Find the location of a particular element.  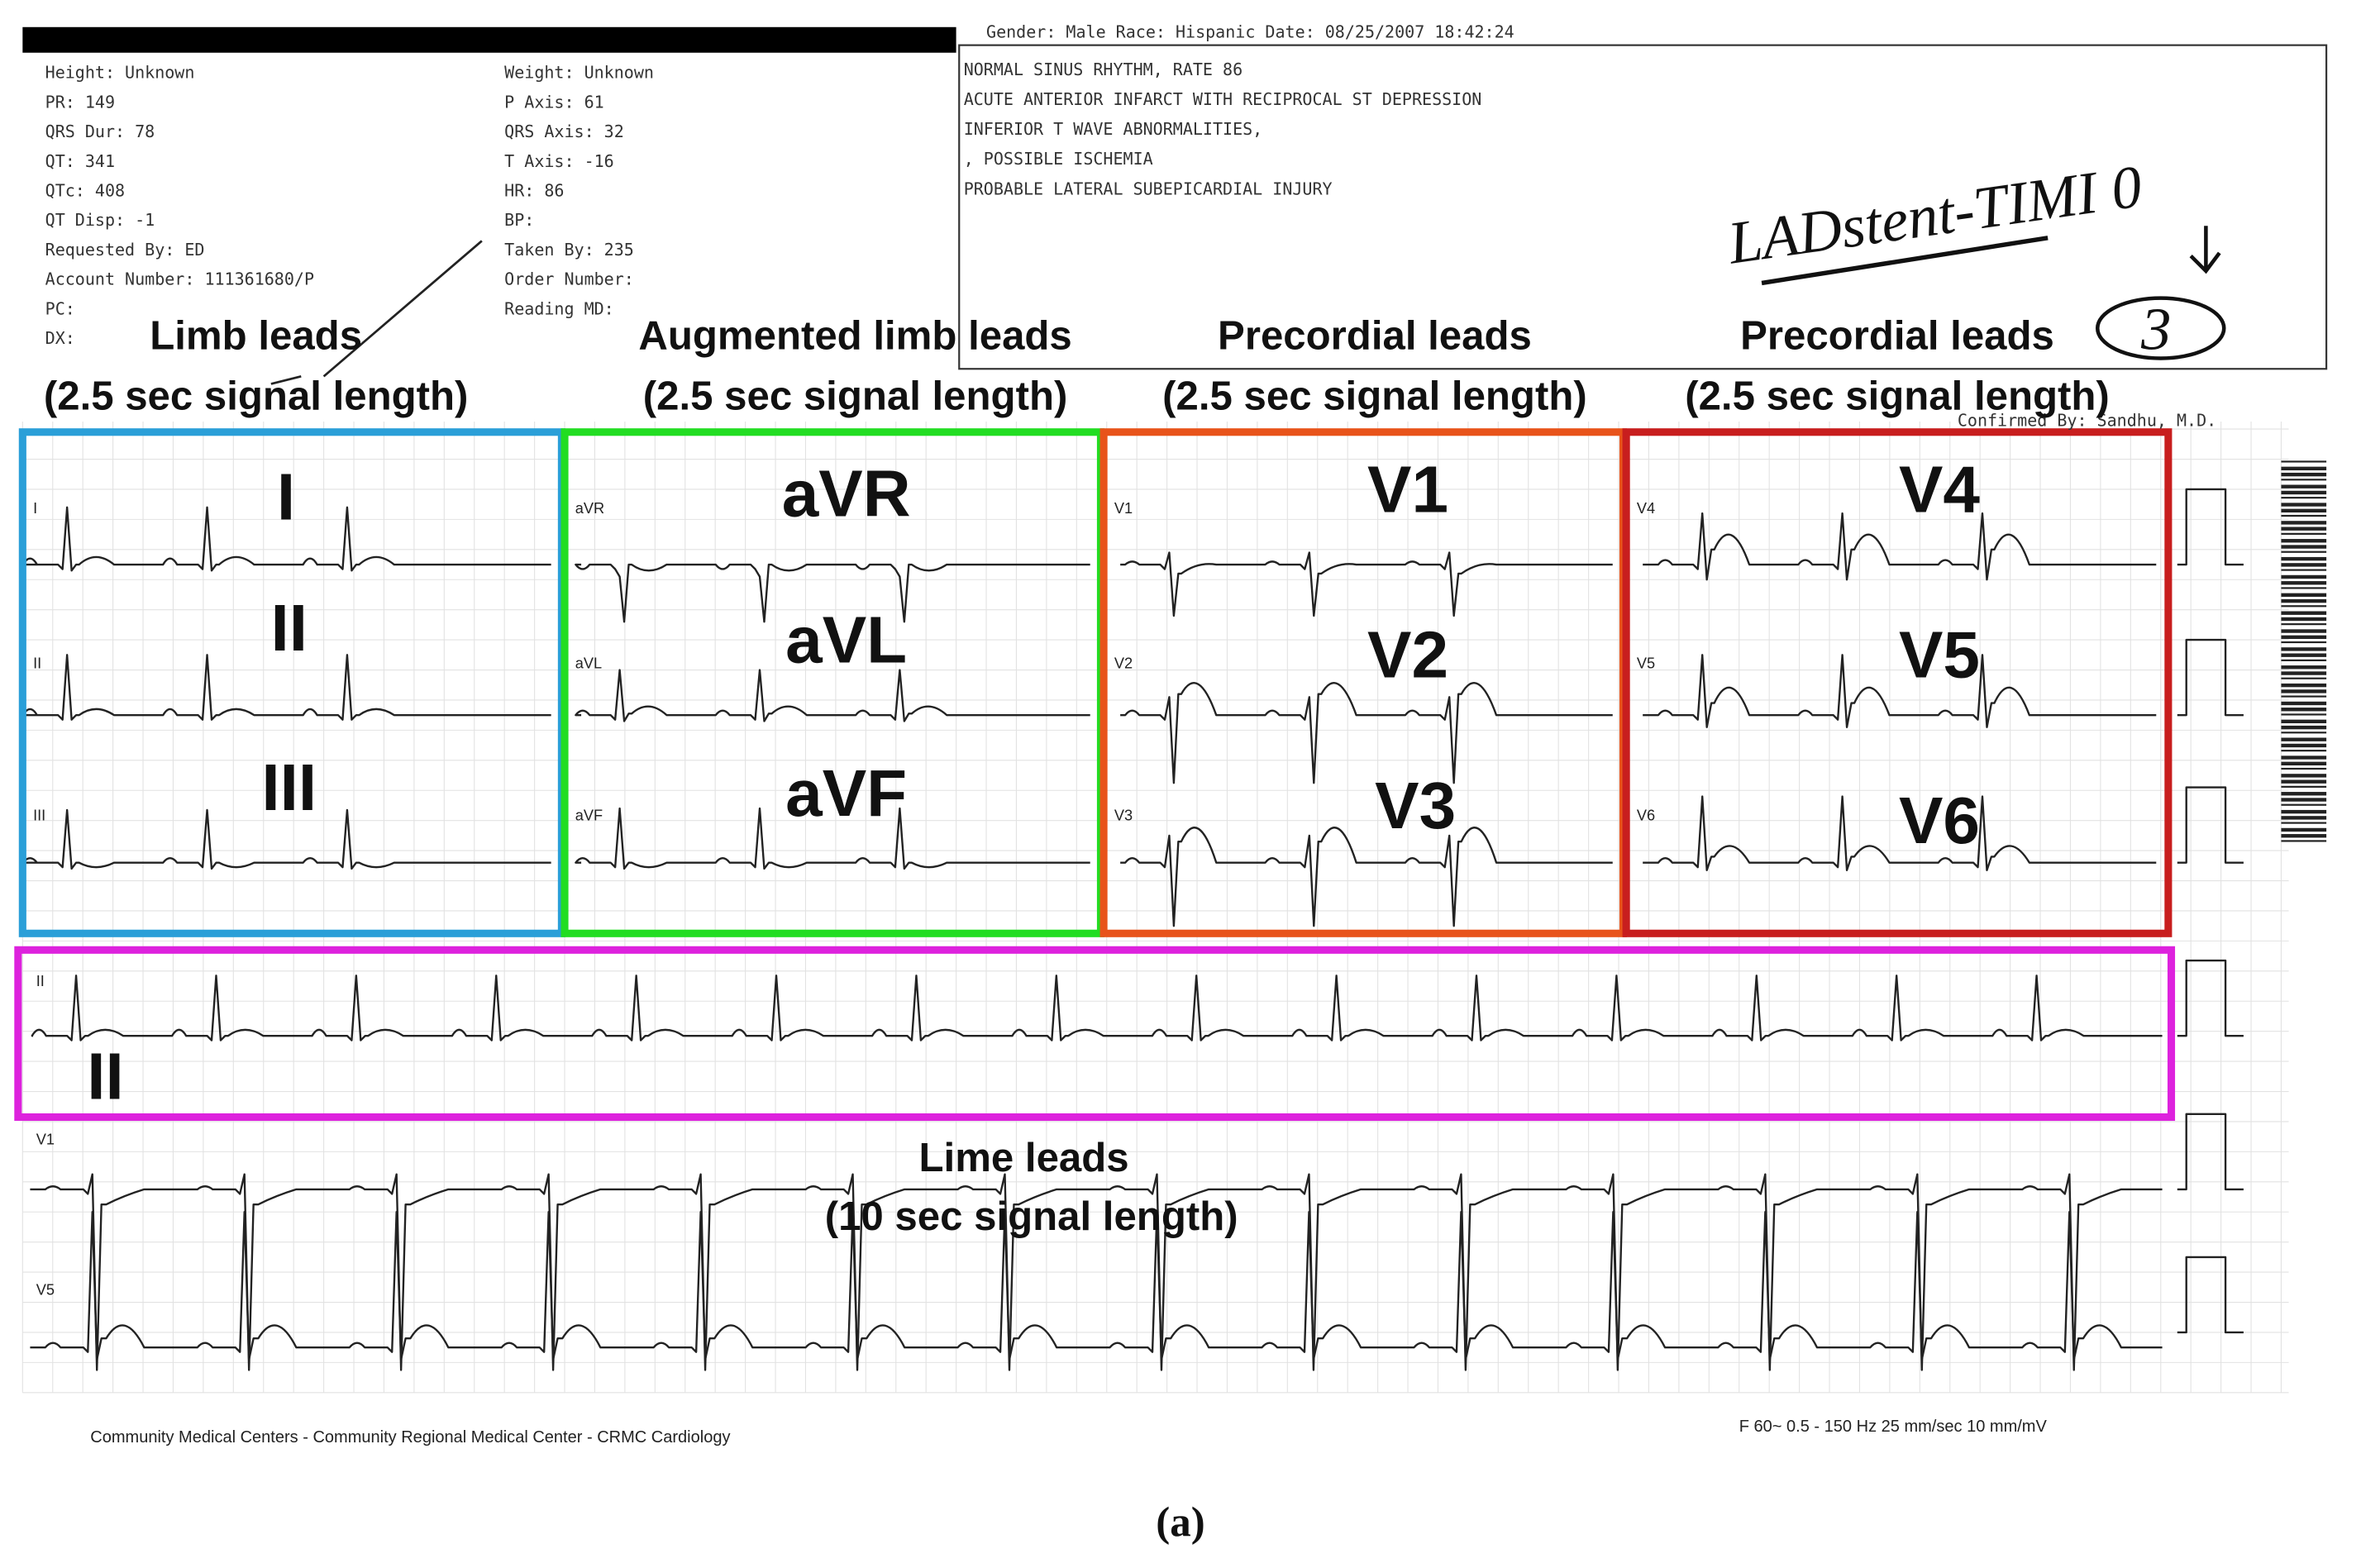

lead-label: I is located at coordinates (286, 496).